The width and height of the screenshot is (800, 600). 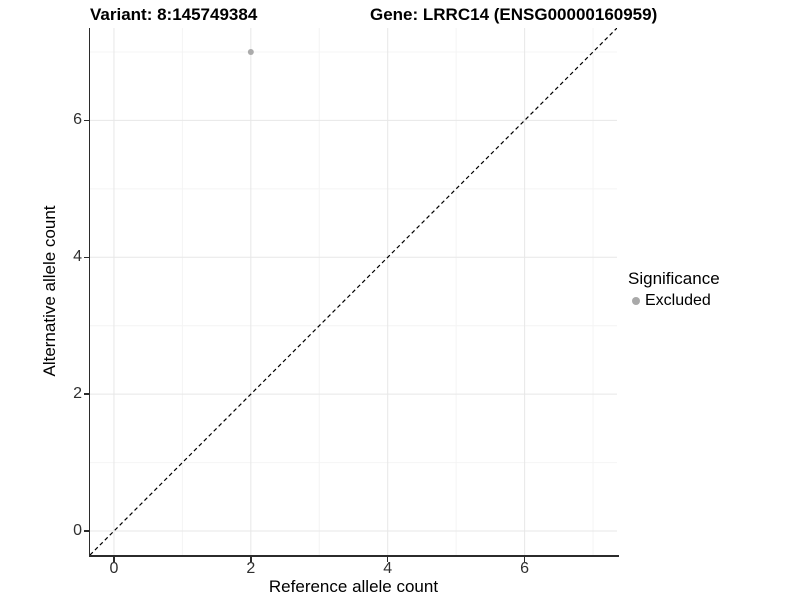 What do you see at coordinates (353, 586) in the screenshot?
I see `x-axis-title: Reference allele count` at bounding box center [353, 586].